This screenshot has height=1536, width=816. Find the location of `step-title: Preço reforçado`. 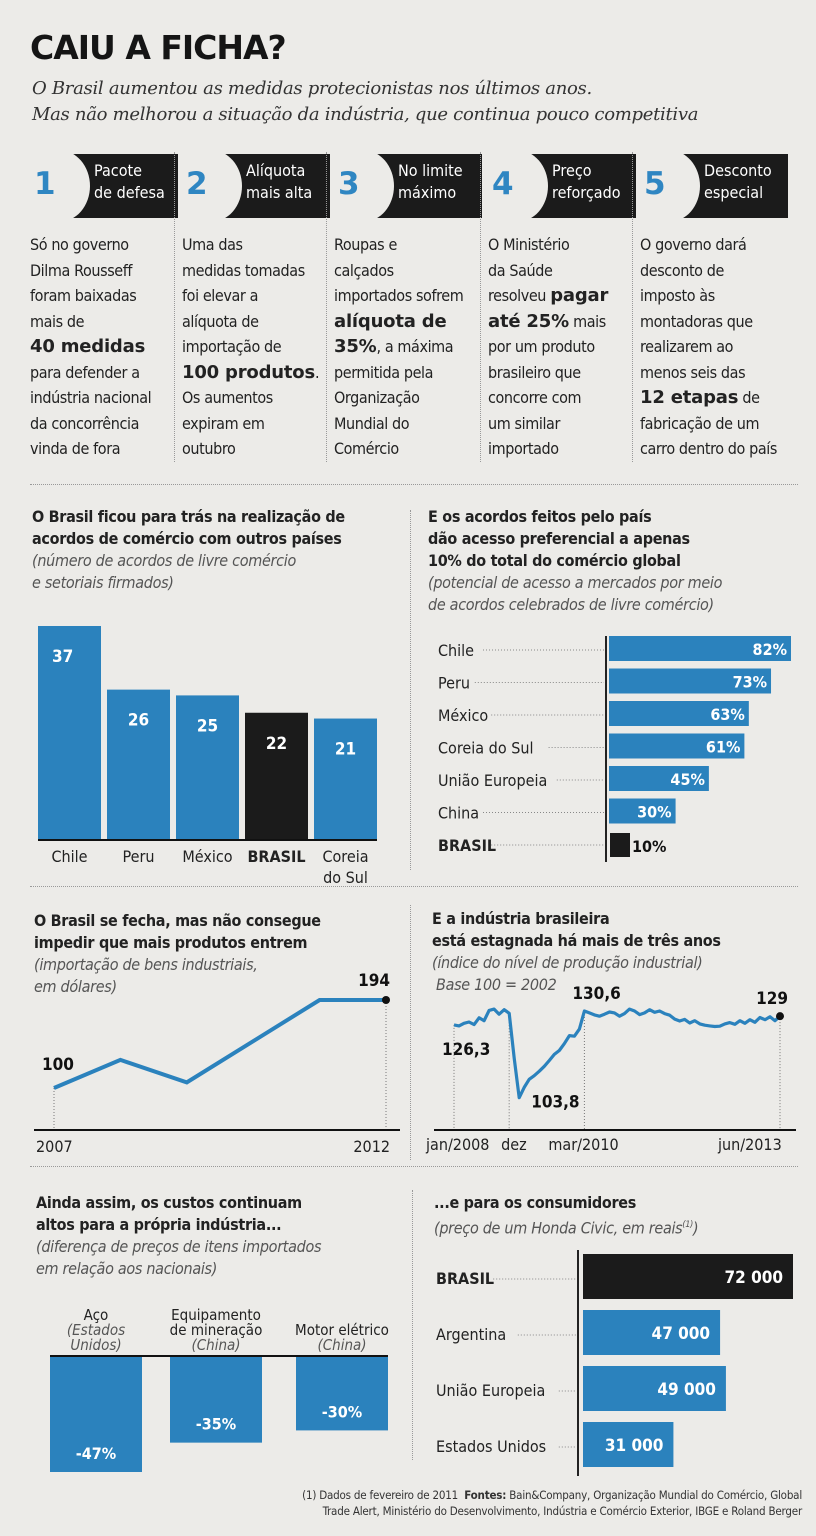

step-title: Preço reforçado is located at coordinates (586, 181).